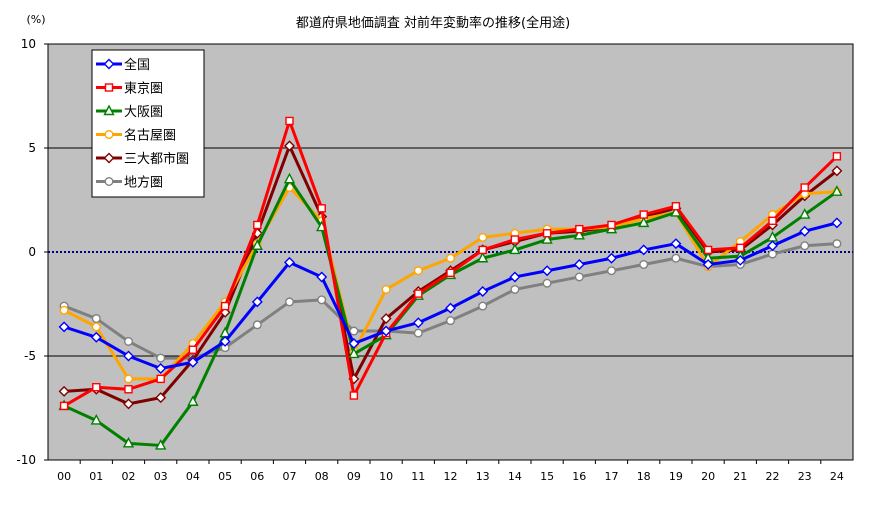 This screenshot has height=506, width=880. What do you see at coordinates (322, 476) in the screenshot?
I see `x-tick-label: 08` at bounding box center [322, 476].